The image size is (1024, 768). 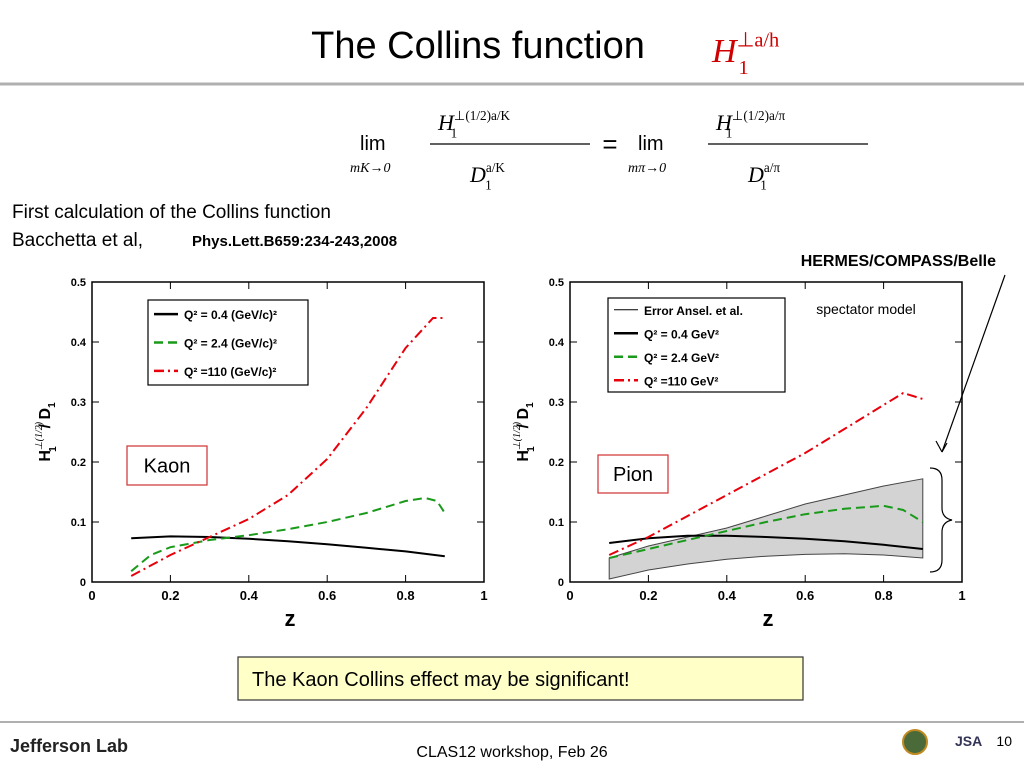 What do you see at coordinates (772, 167) in the screenshot?
I see `math-sup: a/π` at bounding box center [772, 167].